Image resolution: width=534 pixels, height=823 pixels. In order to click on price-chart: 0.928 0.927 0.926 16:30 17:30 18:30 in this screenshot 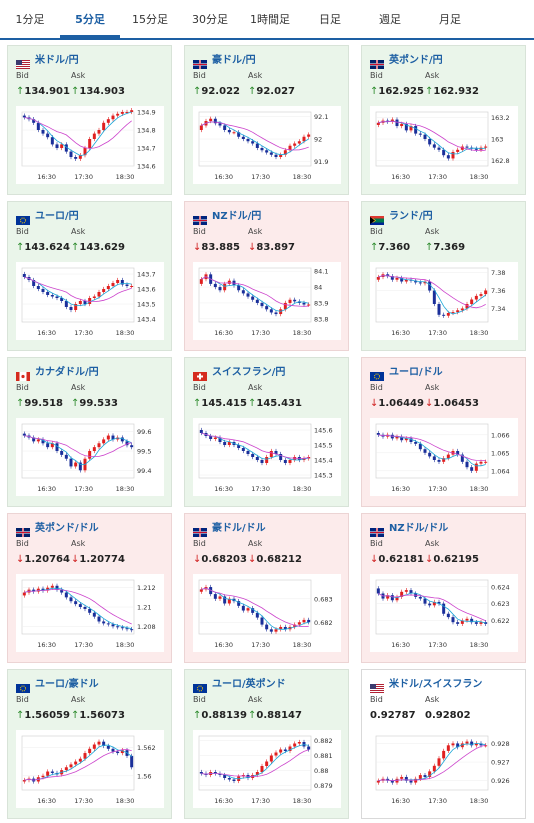, I will do `click(442, 770)`.